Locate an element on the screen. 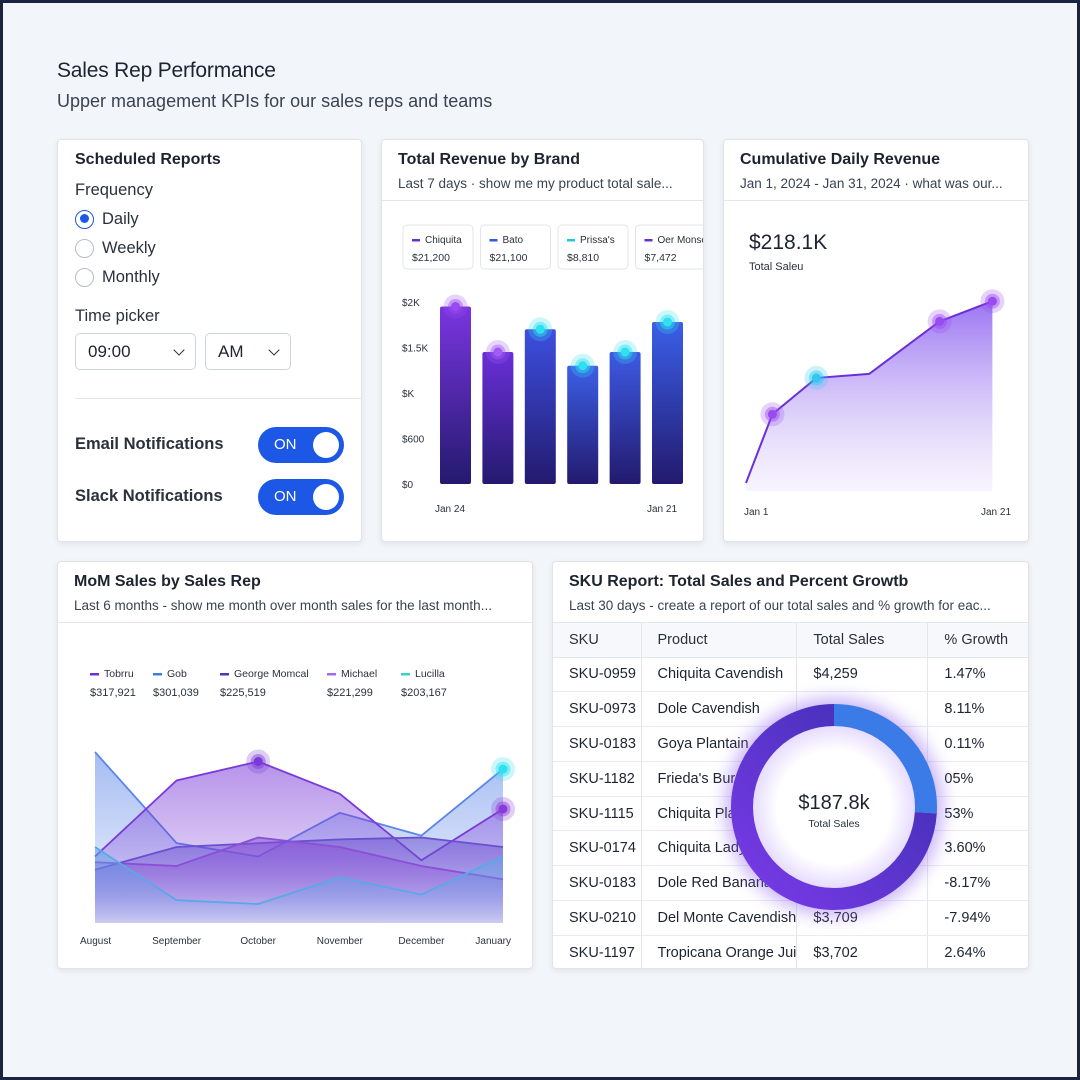 This screenshot has height=1080, width=1080. legend-value: $7,472 is located at coordinates (661, 258).